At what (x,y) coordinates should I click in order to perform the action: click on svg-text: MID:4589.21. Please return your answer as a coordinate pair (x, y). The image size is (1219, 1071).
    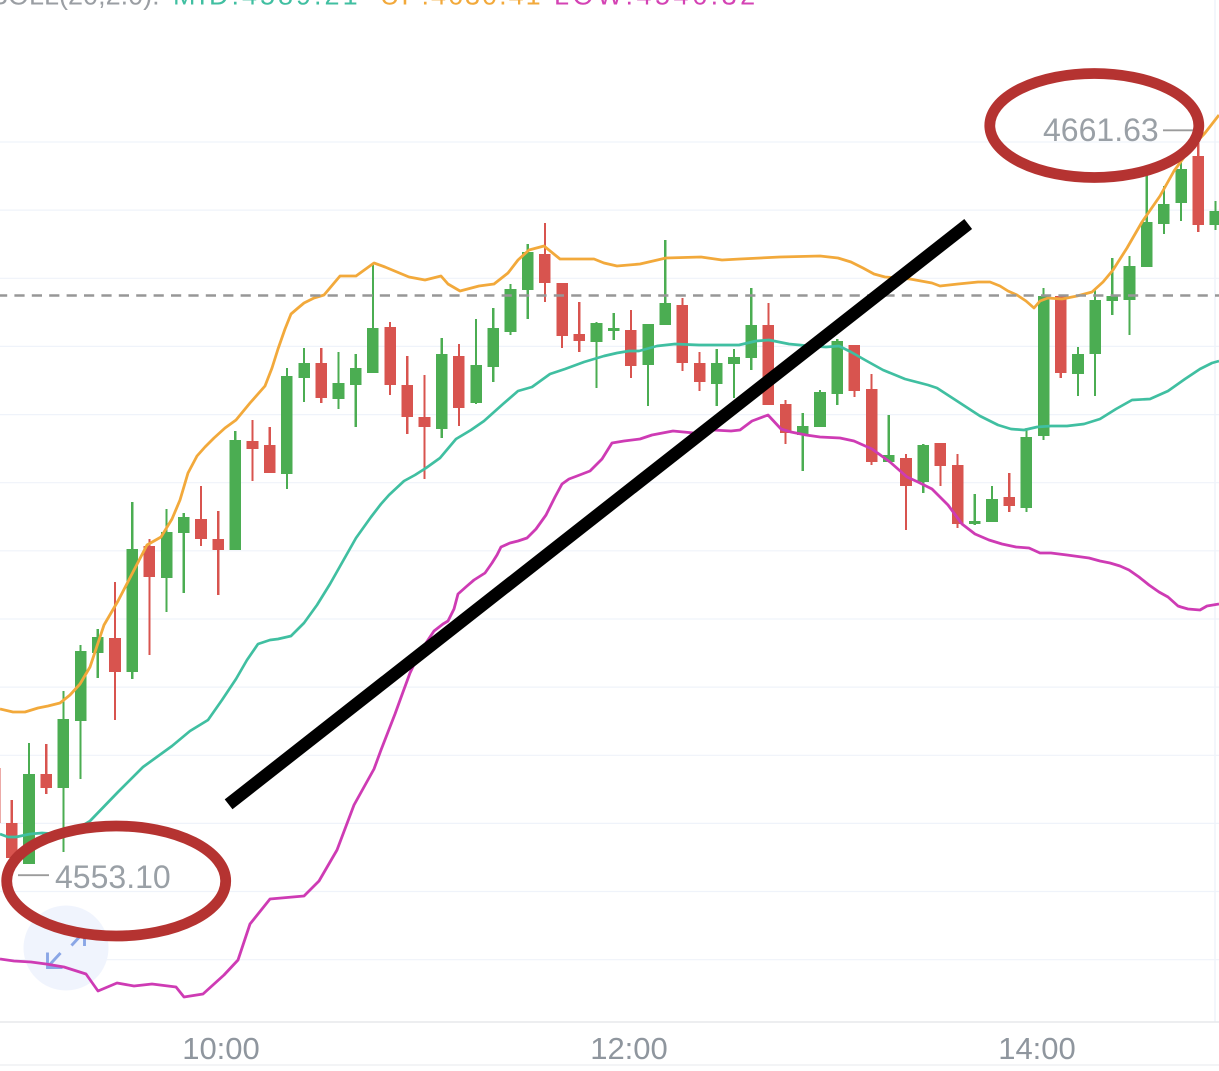
    Looking at the image, I should click on (267, 5).